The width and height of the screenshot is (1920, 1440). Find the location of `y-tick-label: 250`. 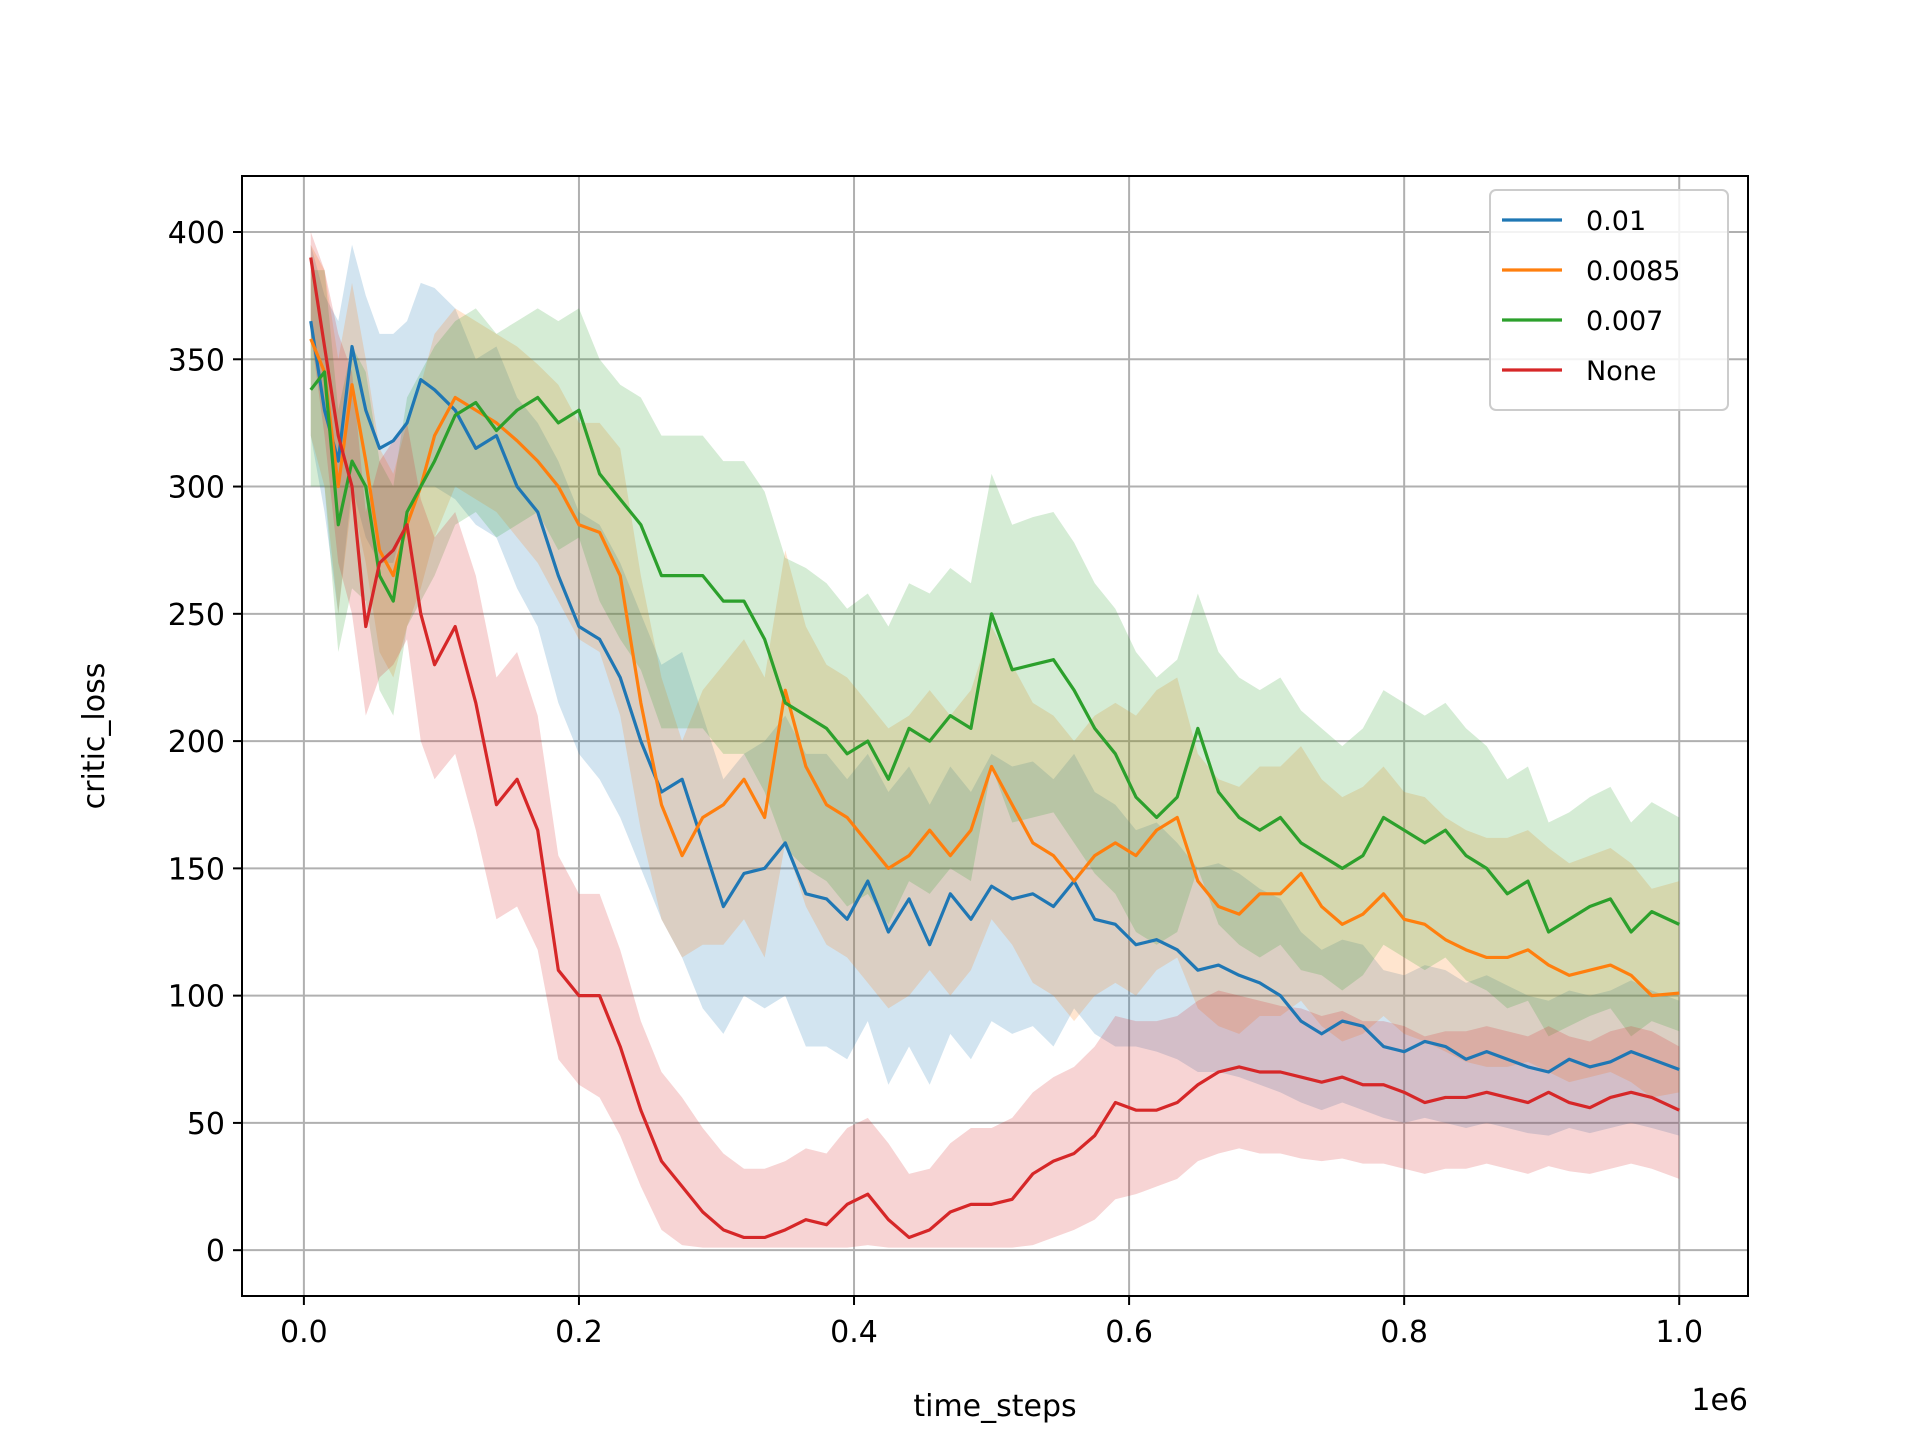

y-tick-label: 250 is located at coordinates (196, 615).